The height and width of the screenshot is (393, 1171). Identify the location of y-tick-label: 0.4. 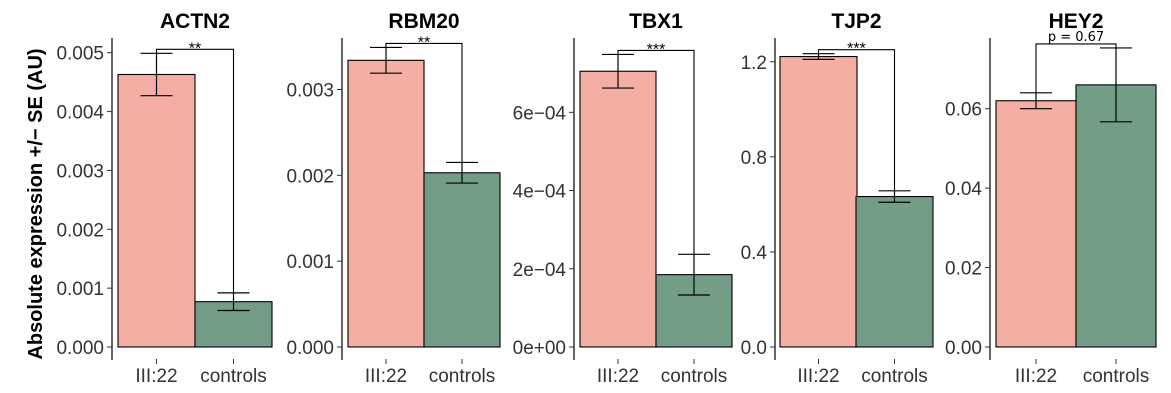
(754, 253).